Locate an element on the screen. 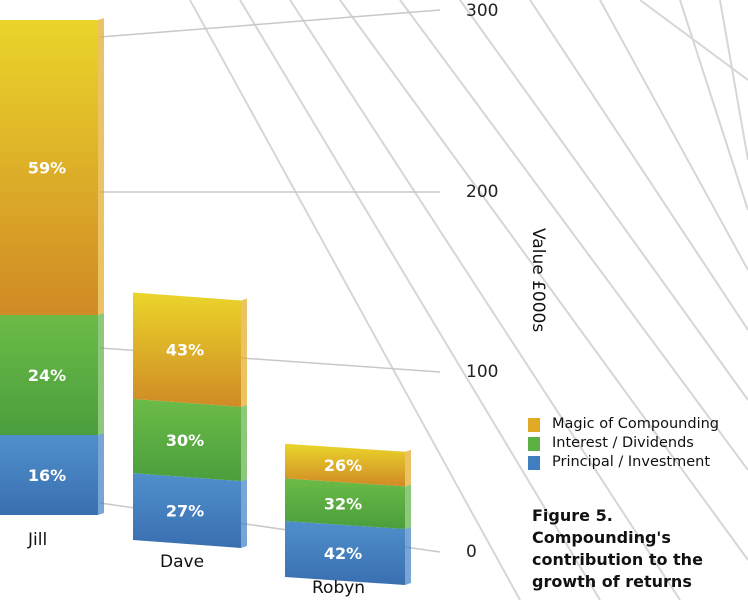 The height and width of the screenshot is (600, 748). x-label-jill: Jill is located at coordinates (37, 540).